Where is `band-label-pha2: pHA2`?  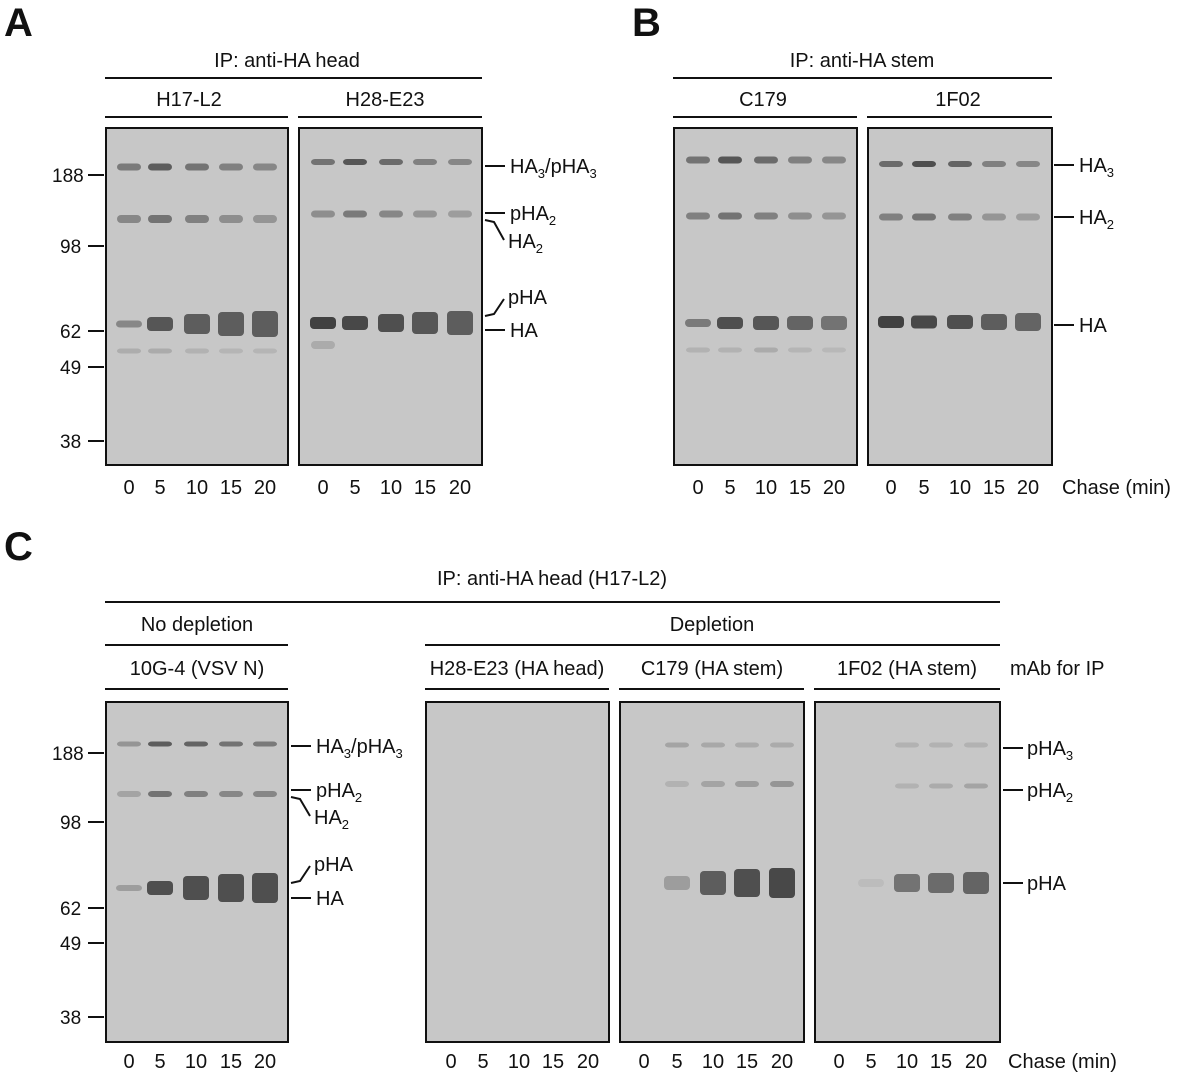
band-label-pha2: pHA2 is located at coordinates (1050, 792).